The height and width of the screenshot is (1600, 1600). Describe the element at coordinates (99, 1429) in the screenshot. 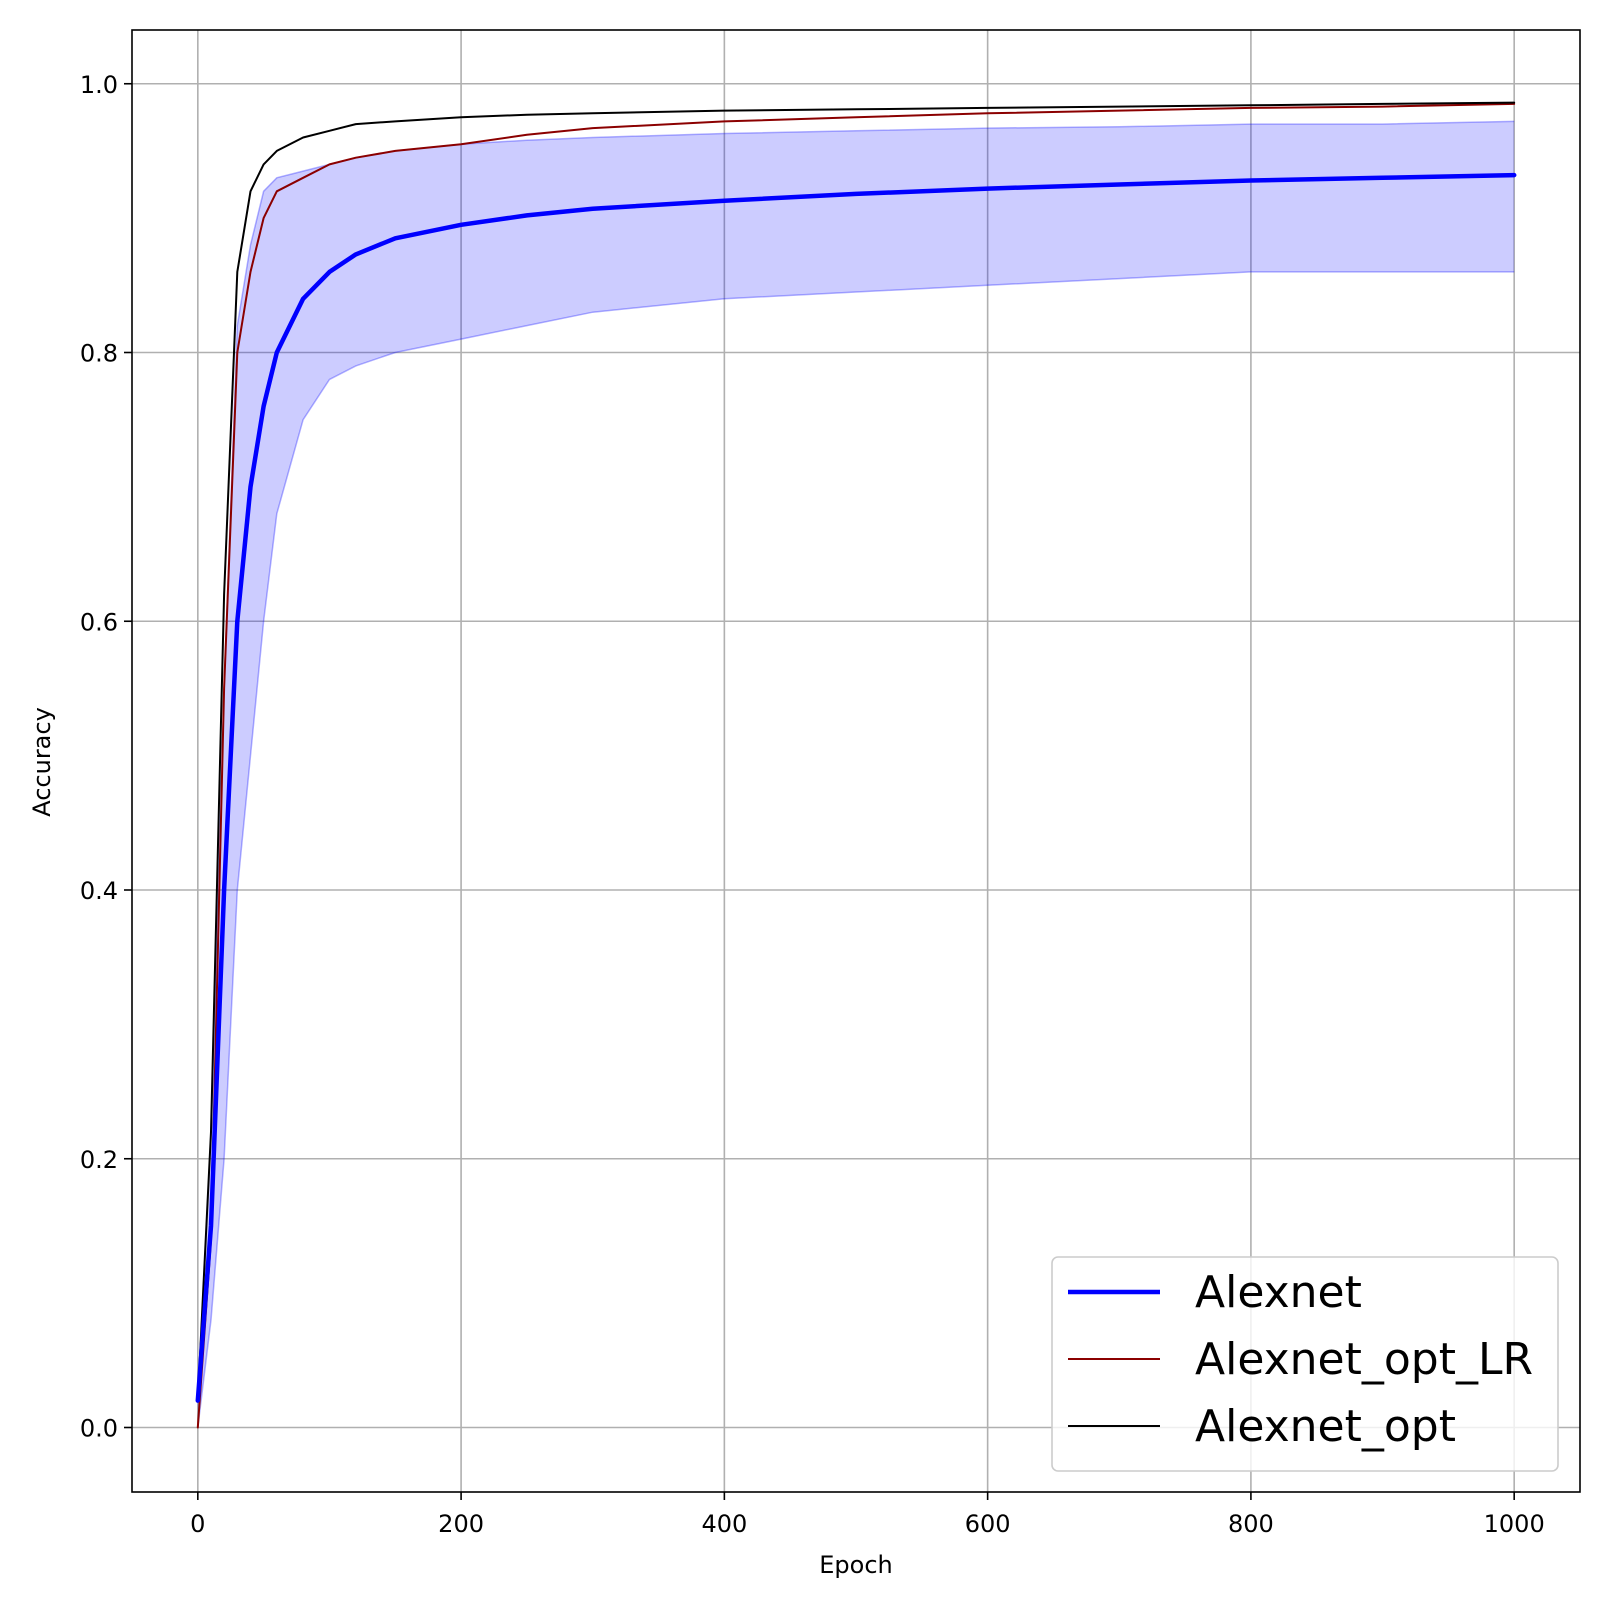

I see `y-tick-label-0: 0.0` at that location.